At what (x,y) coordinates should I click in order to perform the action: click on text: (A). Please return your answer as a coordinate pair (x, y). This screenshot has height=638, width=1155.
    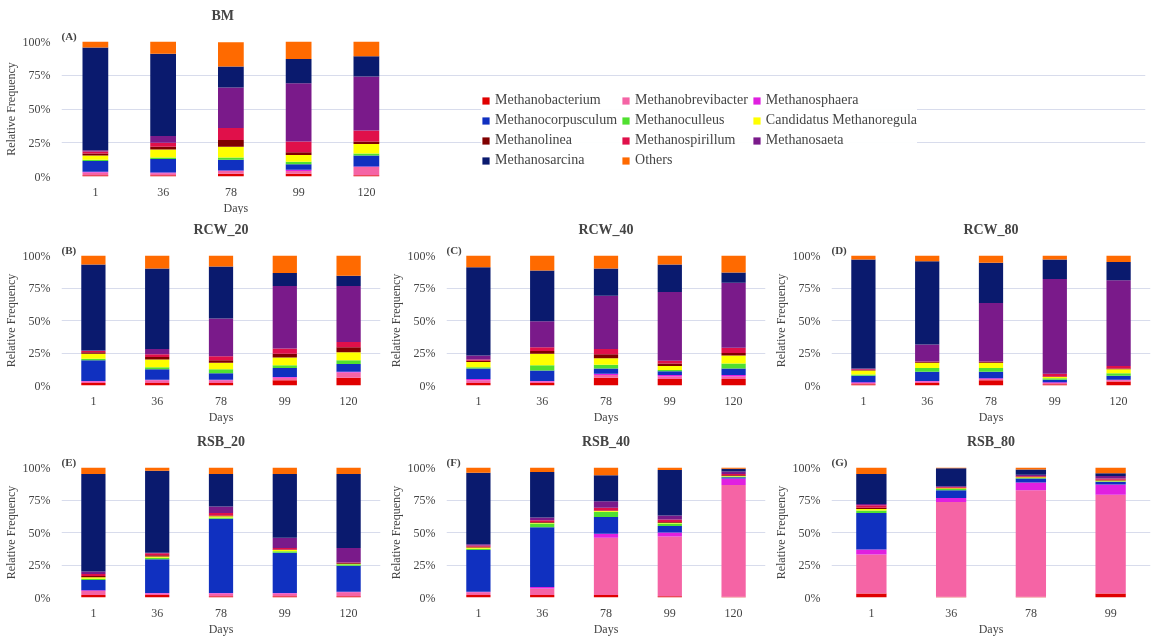
    Looking at the image, I should click on (69, 36).